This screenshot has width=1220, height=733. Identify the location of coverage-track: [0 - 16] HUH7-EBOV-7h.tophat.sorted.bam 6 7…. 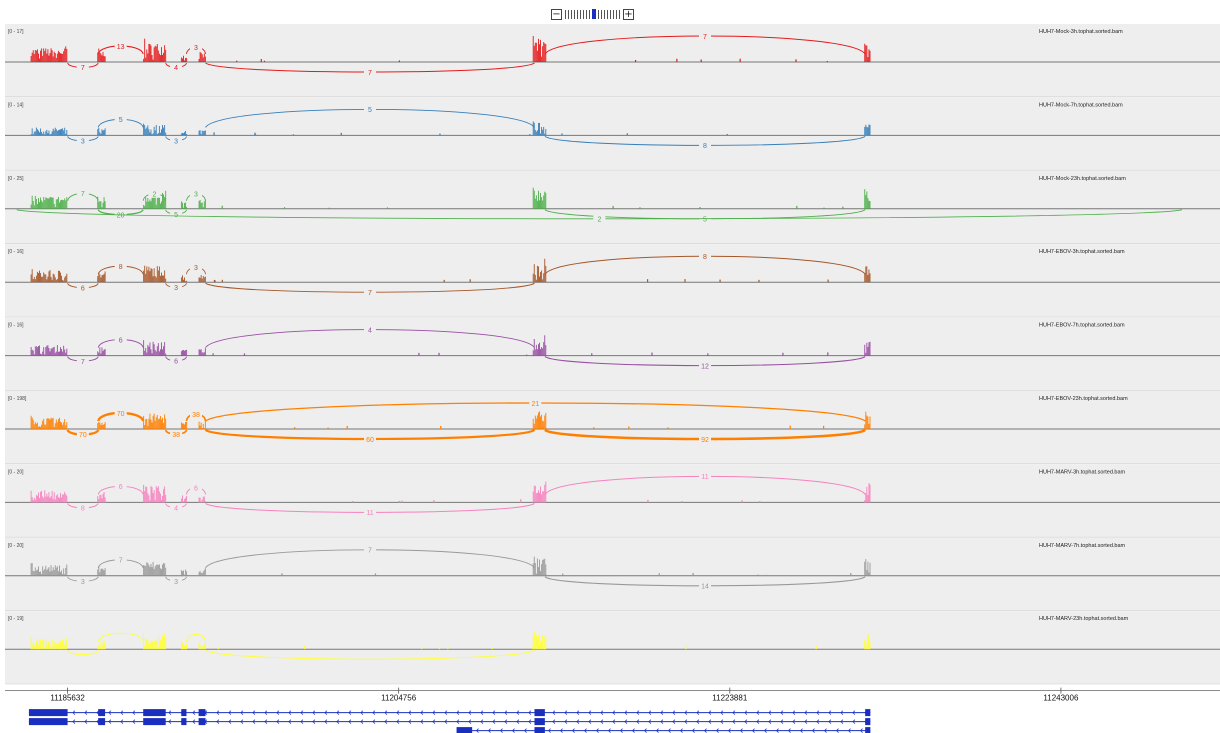
(612, 354).